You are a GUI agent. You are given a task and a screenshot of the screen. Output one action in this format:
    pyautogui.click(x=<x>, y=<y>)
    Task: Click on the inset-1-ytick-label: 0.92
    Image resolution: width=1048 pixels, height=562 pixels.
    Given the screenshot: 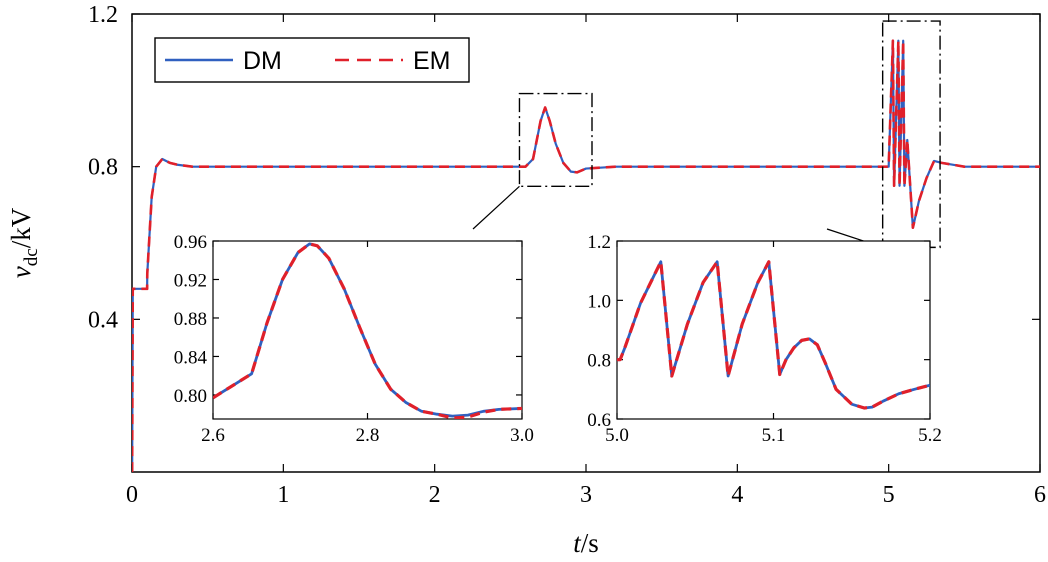 What is the action you would take?
    pyautogui.click(x=190, y=280)
    